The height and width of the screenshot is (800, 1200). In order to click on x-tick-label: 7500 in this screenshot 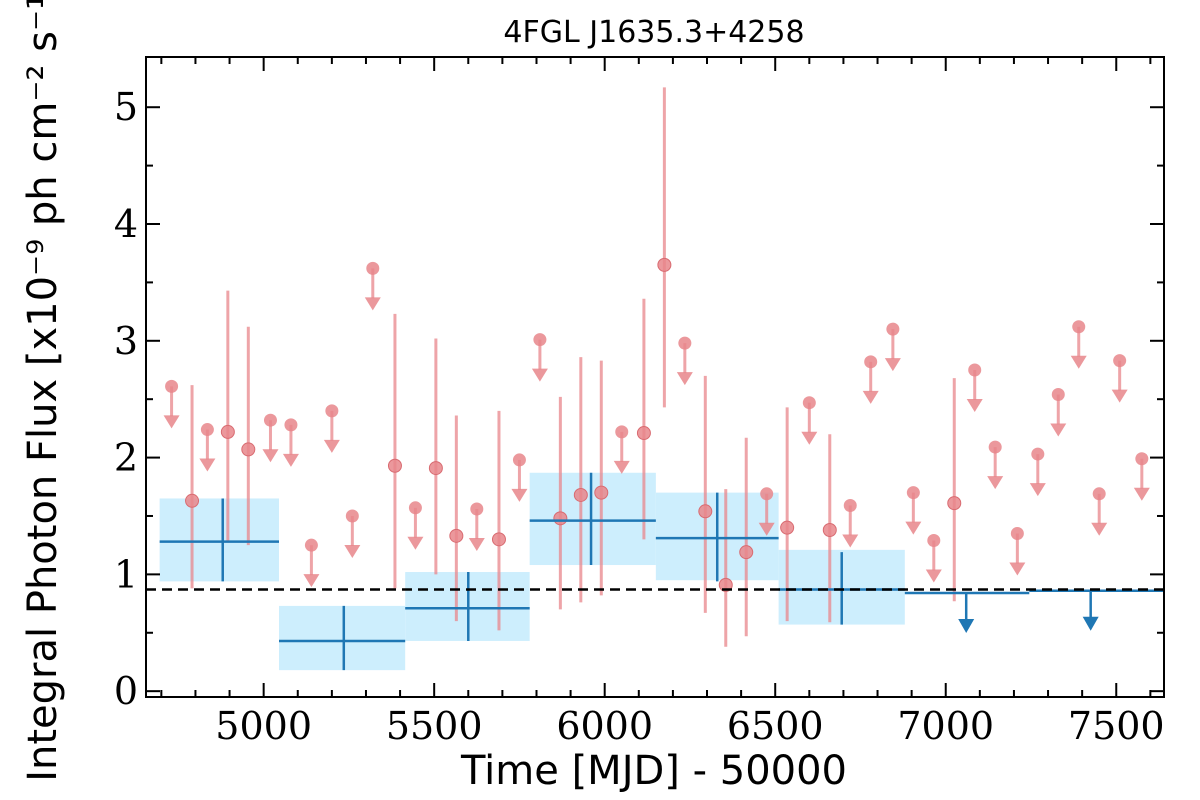, I will do `click(1116, 726)`.